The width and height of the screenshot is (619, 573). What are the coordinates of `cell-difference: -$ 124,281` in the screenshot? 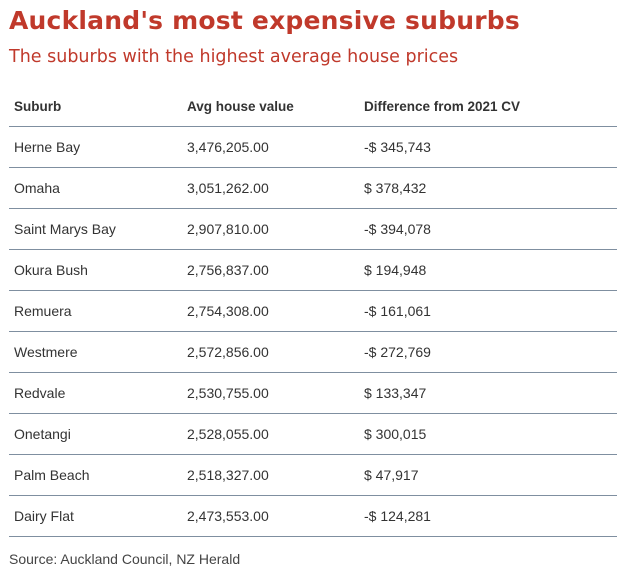 It's located at (397, 516).